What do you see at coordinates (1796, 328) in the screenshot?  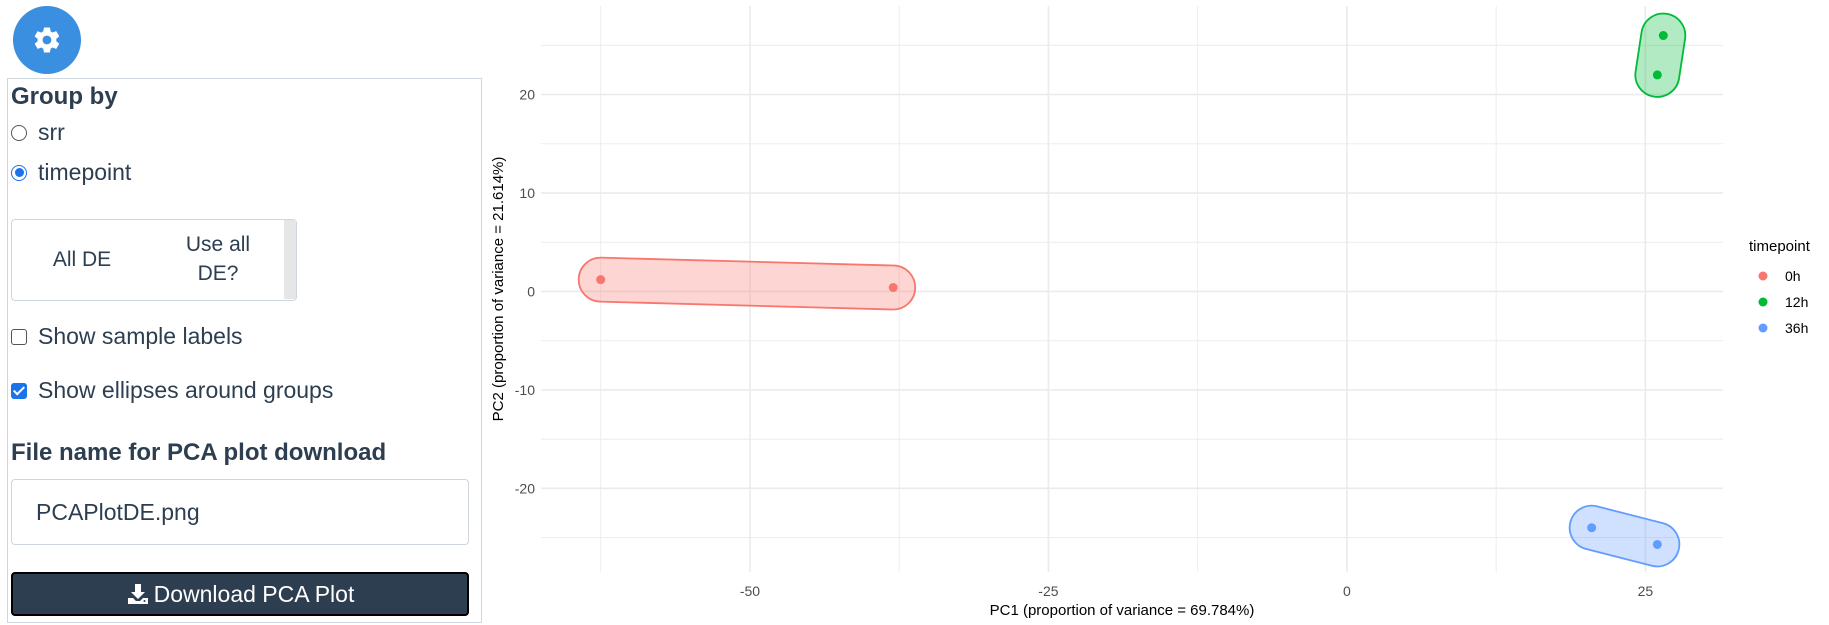 I see `legend-label-36h: 36h` at bounding box center [1796, 328].